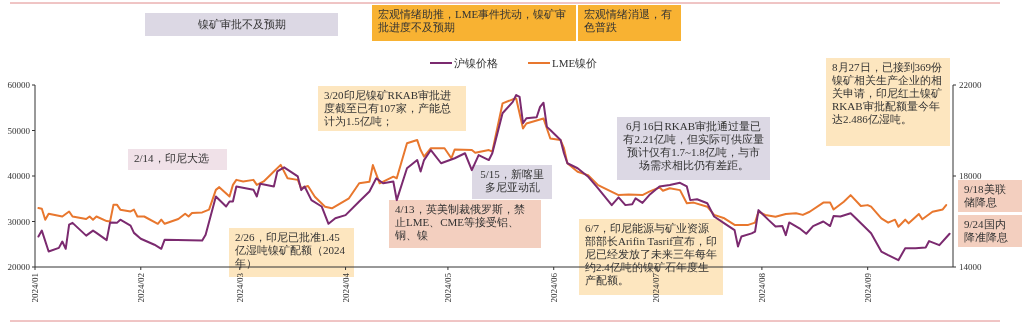 The image size is (1024, 327). I want to click on x-tick-label: 2024/02, so click(140, 288).